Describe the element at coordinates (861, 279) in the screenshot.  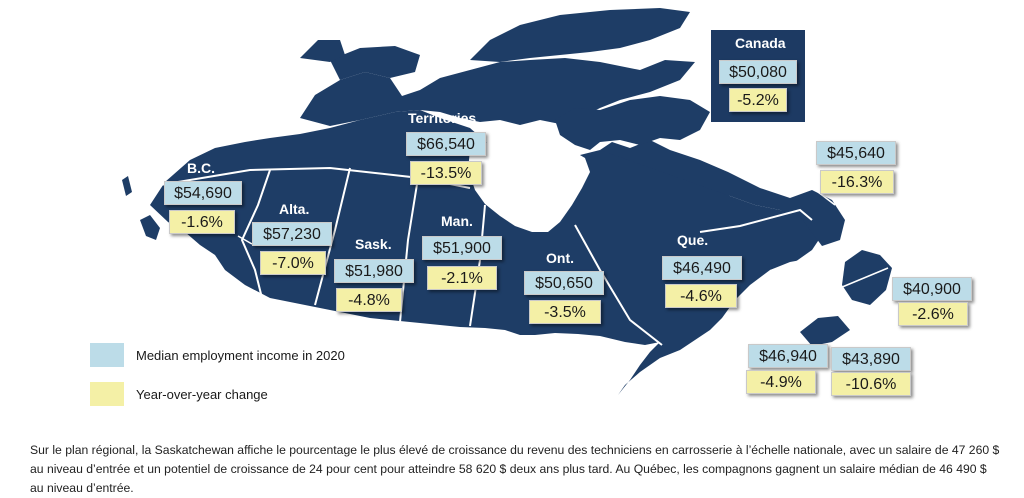
I see `leader-line-pei` at that location.